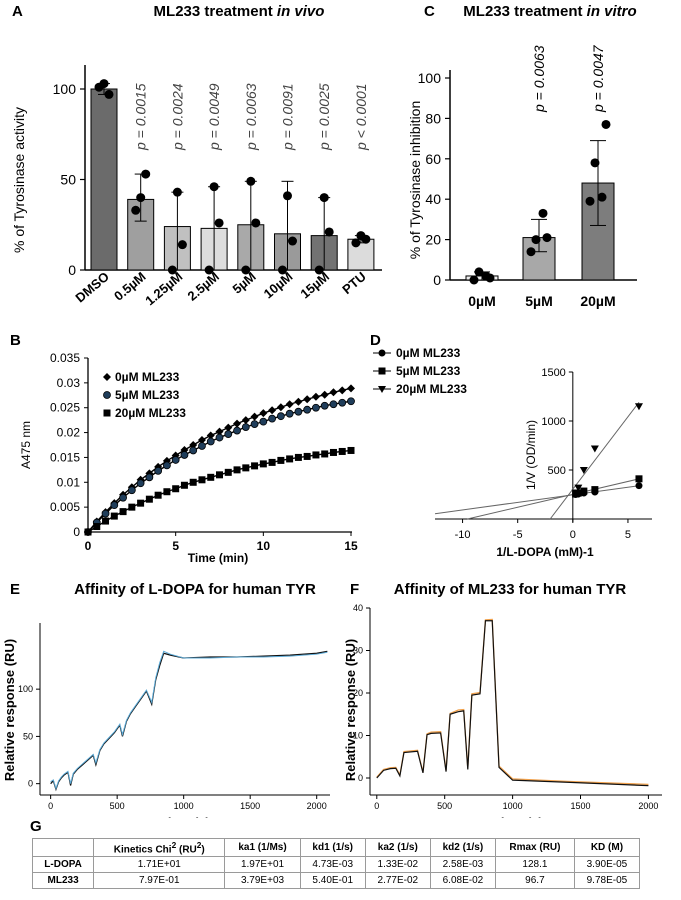 The image size is (681, 900). I want to click on legend-label: 0µM ML233, so click(147, 377).